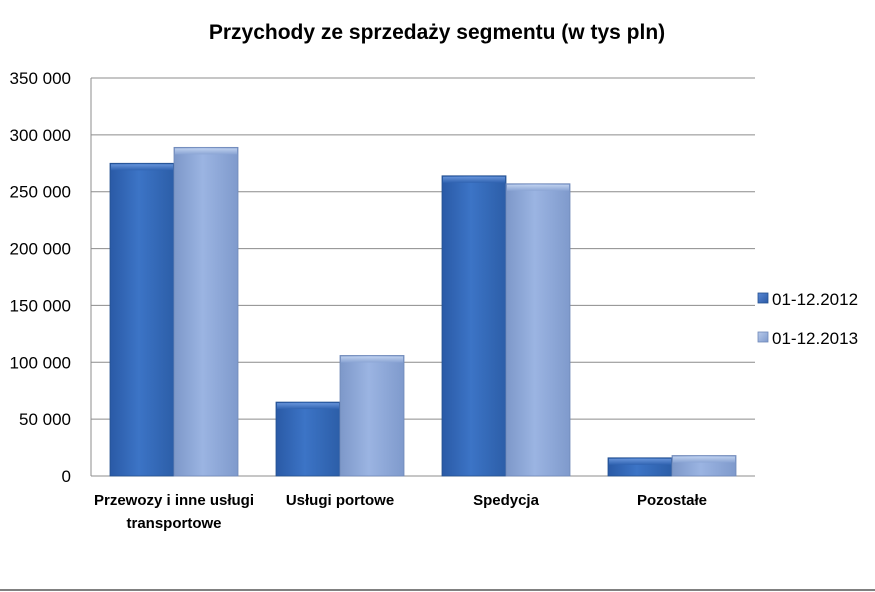 Image resolution: width=875 pixels, height=592 pixels. What do you see at coordinates (340, 500) in the screenshot?
I see `x-category-label: Usługi portowe` at bounding box center [340, 500].